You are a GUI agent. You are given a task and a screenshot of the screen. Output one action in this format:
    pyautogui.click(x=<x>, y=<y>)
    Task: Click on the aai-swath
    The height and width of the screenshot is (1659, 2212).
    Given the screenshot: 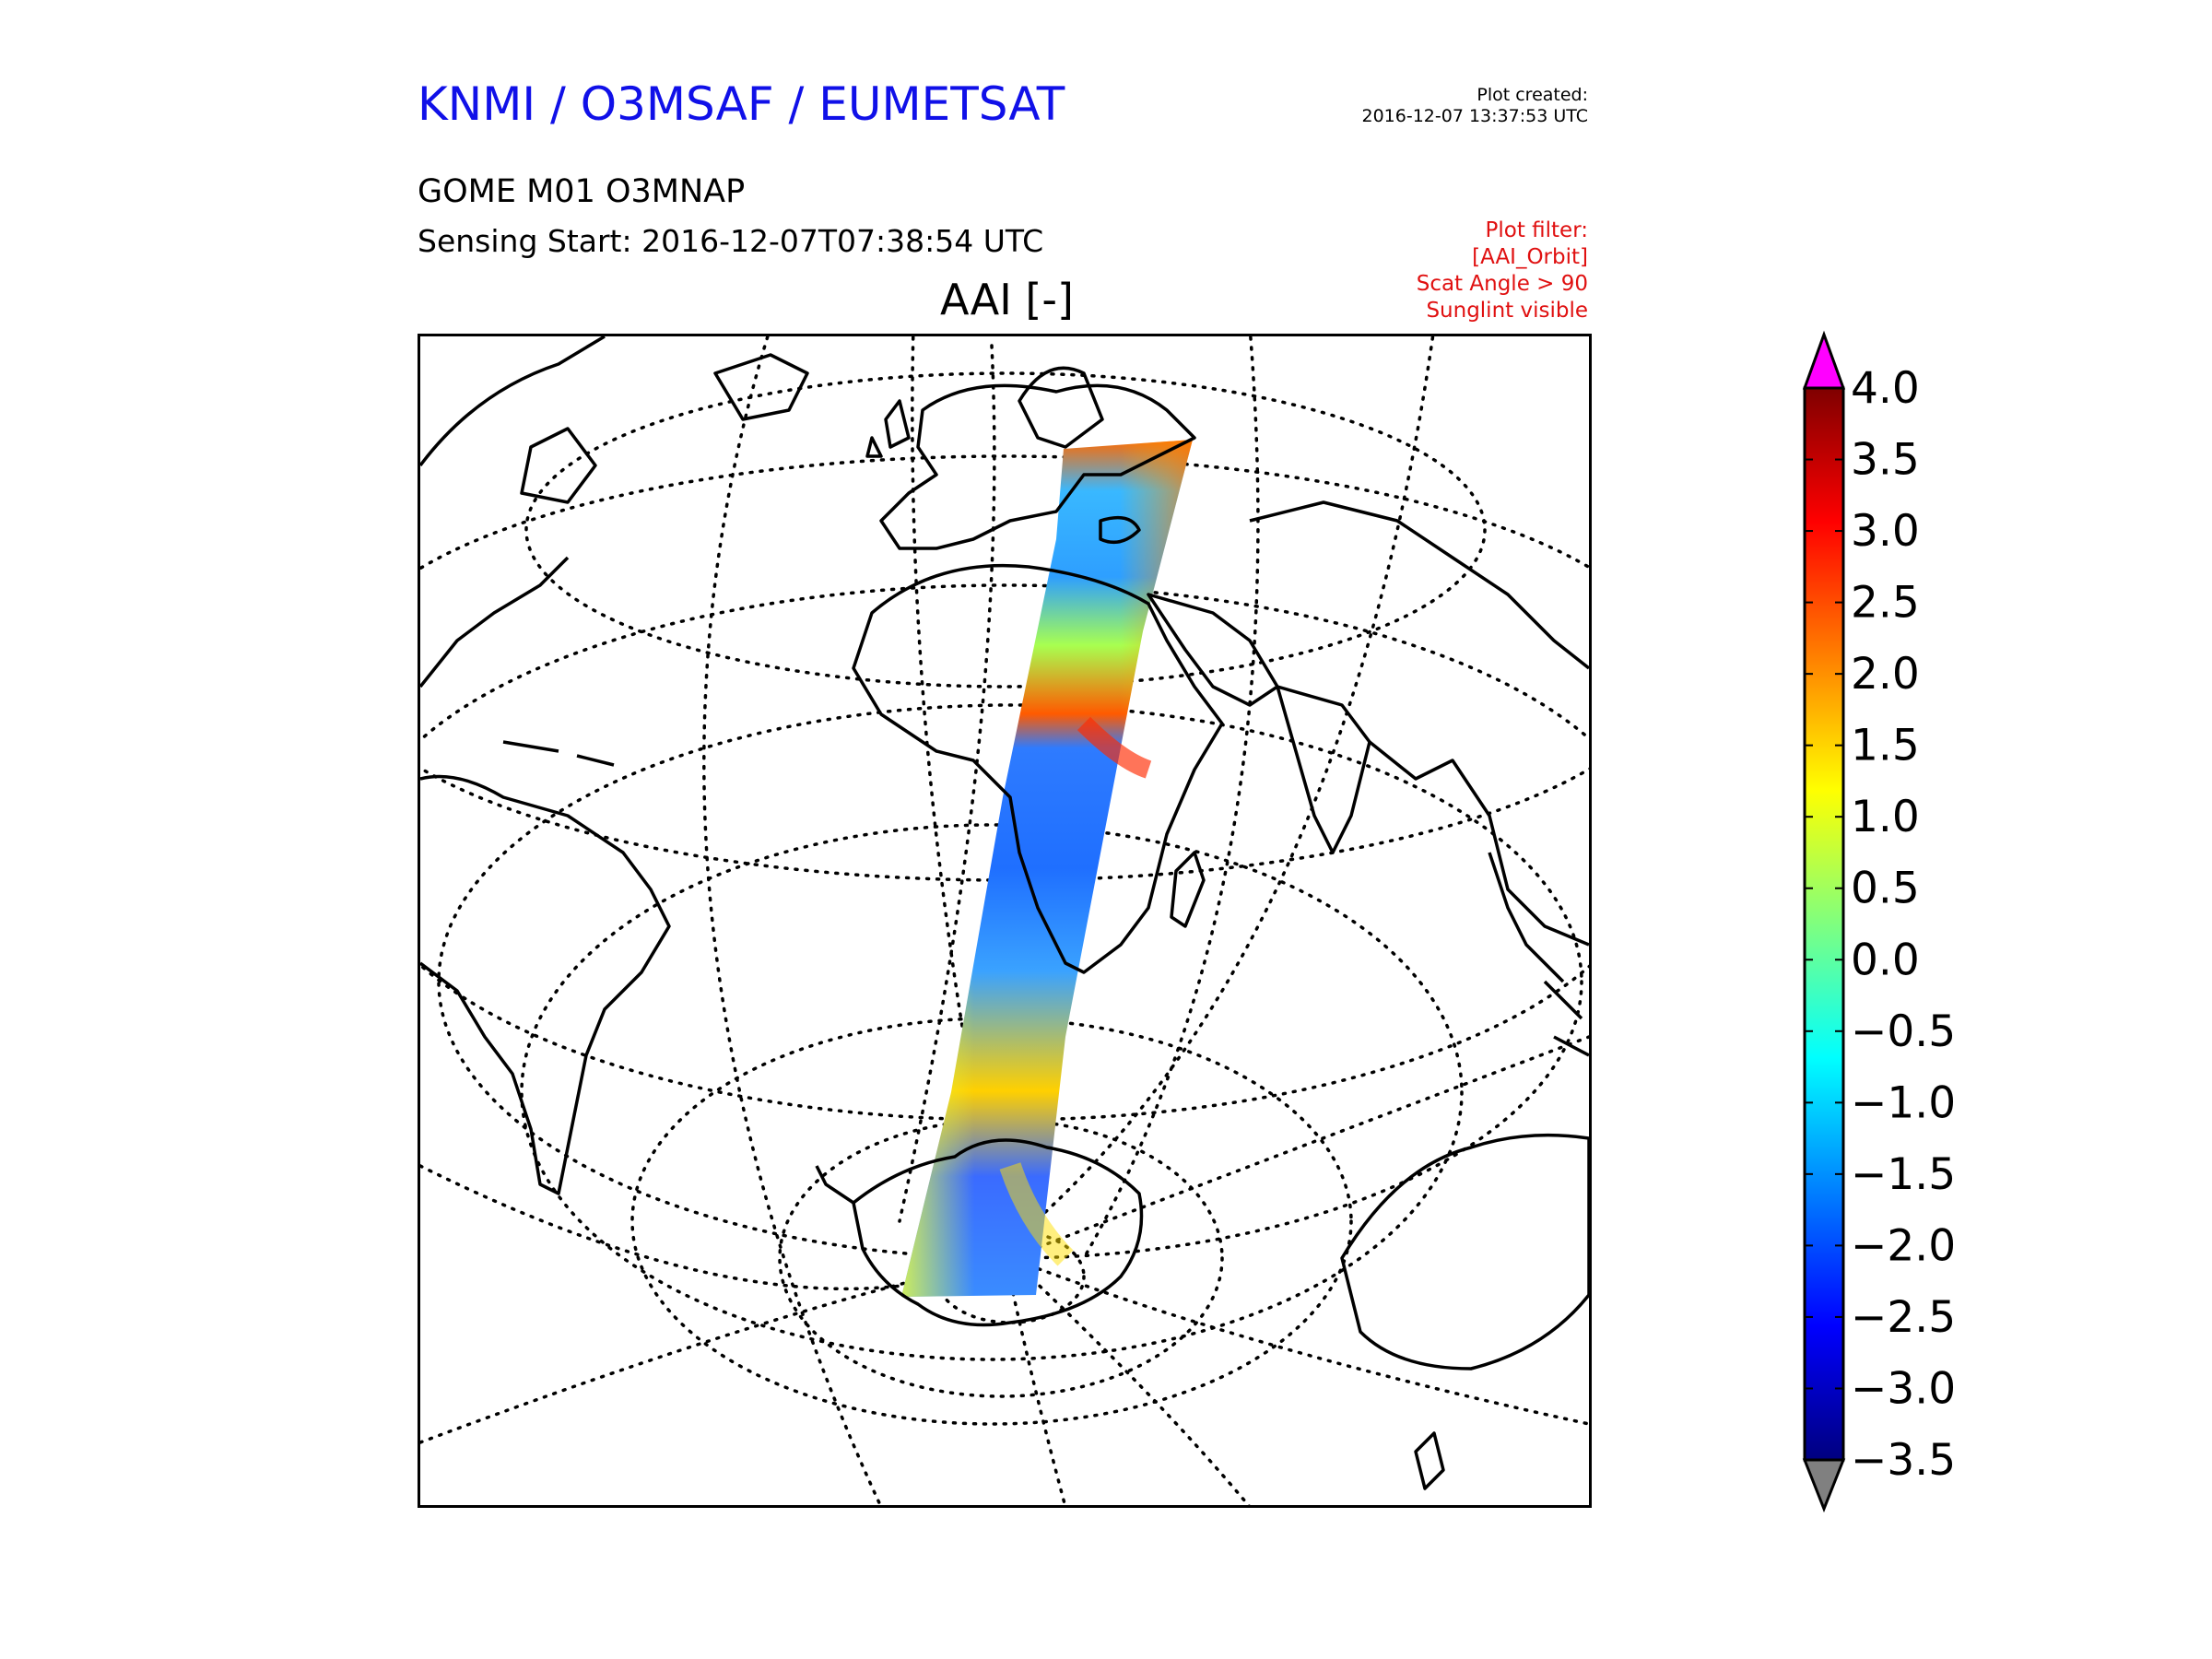 What is the action you would take?
    pyautogui.click(x=1047, y=868)
    